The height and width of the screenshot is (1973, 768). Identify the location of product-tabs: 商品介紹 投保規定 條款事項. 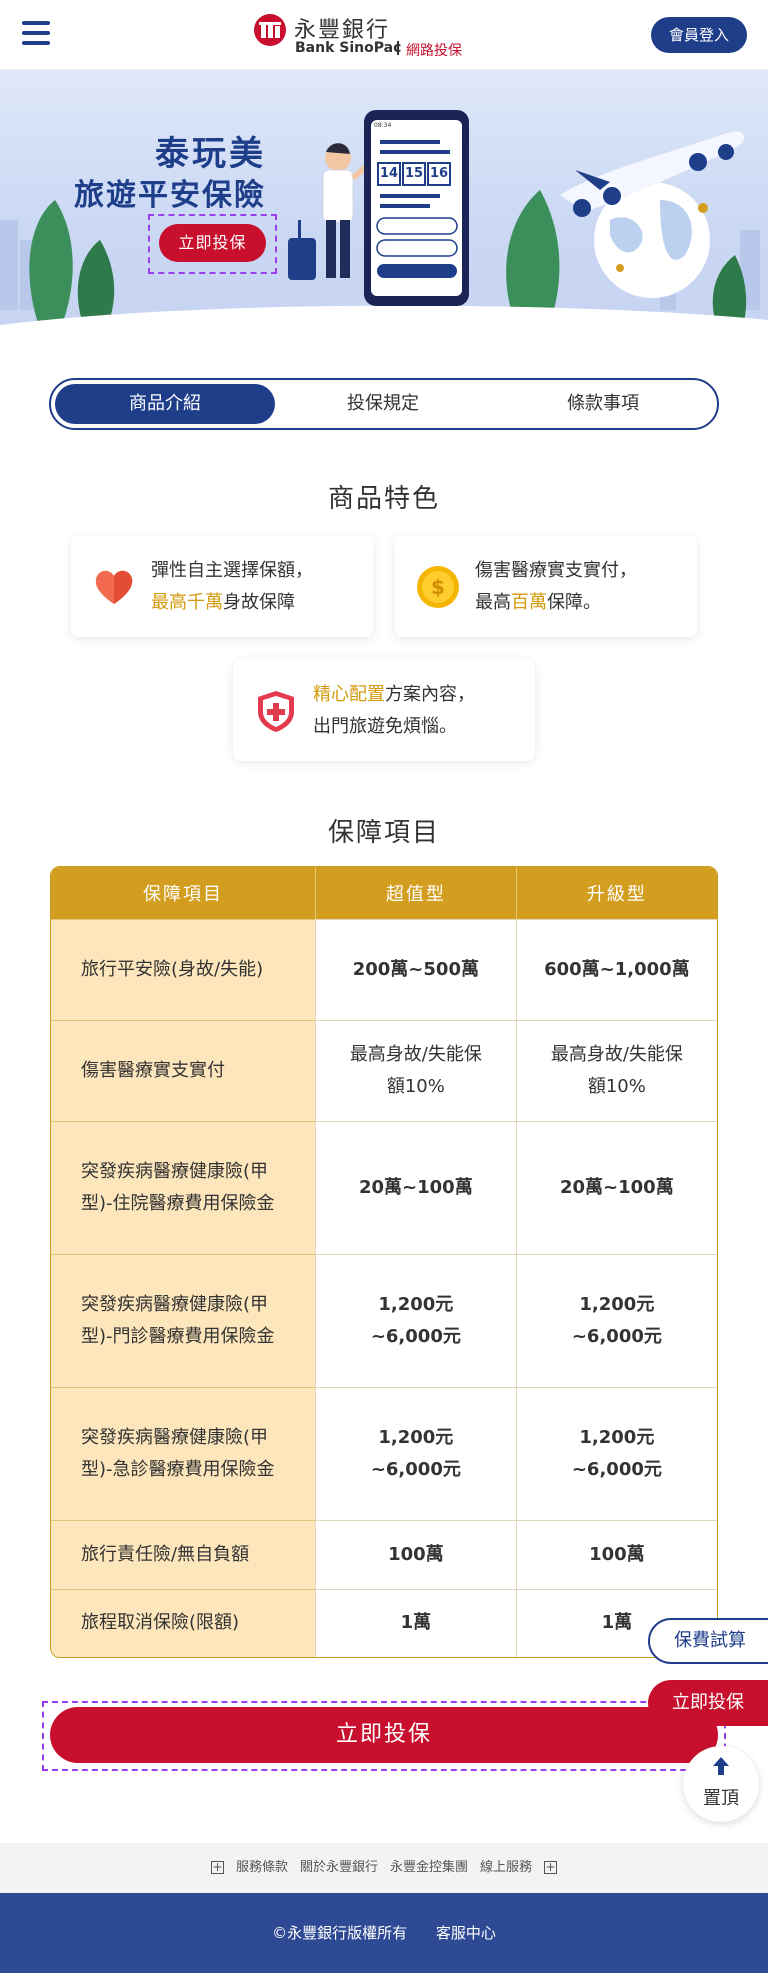
(384, 404).